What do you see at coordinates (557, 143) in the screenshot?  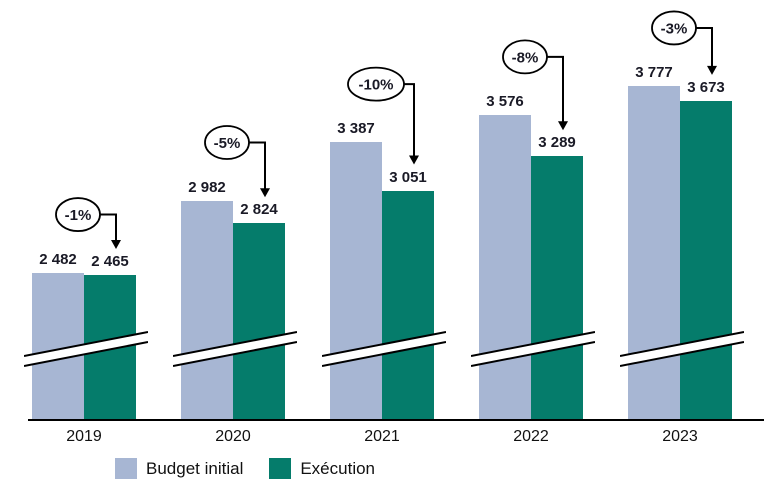 I see `value-label-execution-2022: 3 289` at bounding box center [557, 143].